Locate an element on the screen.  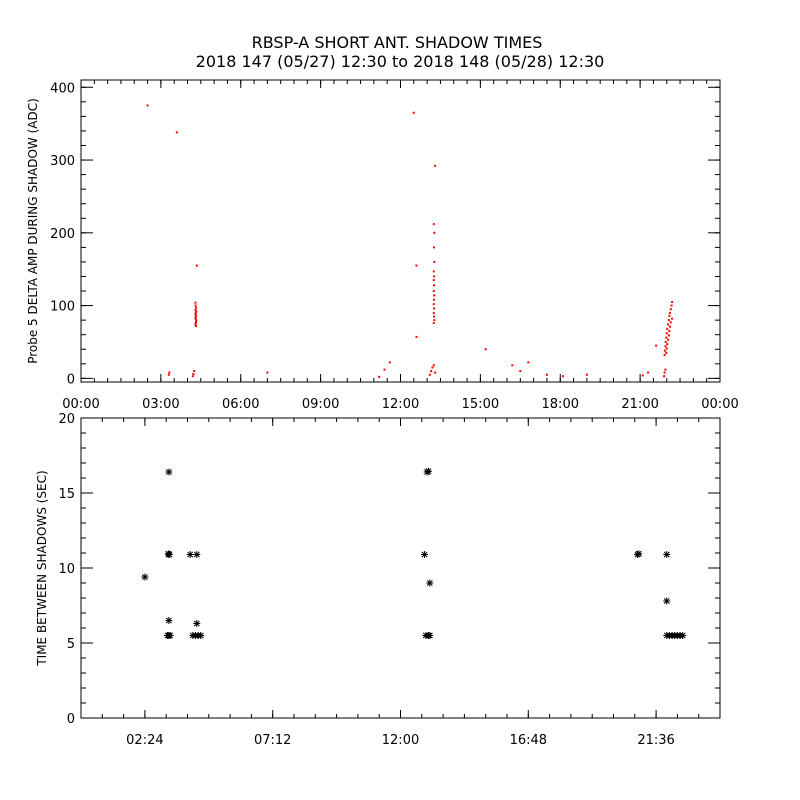
bottom-y-tick-label: 20 is located at coordinates (66, 419).